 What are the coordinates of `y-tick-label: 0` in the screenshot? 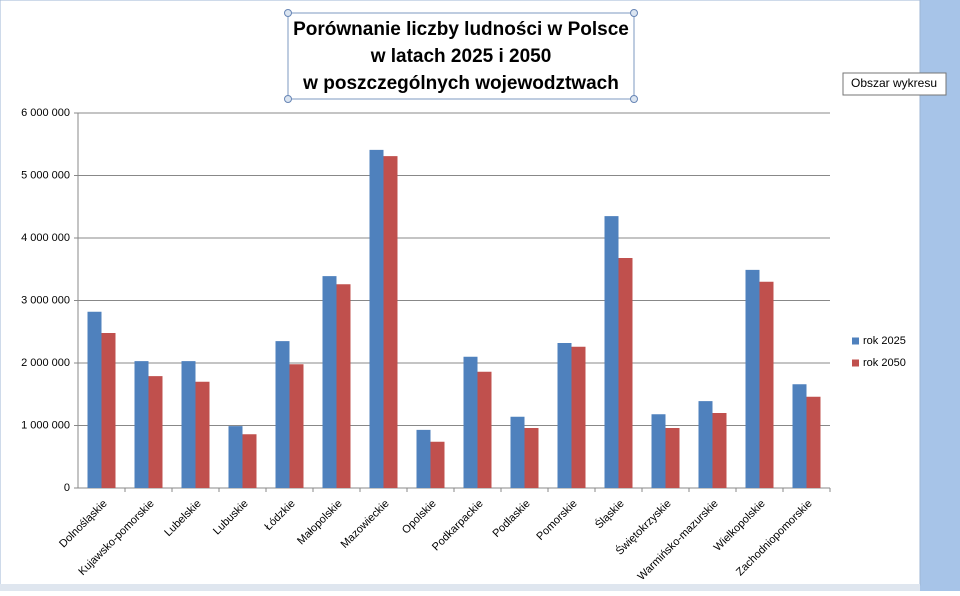 It's located at (67, 488).